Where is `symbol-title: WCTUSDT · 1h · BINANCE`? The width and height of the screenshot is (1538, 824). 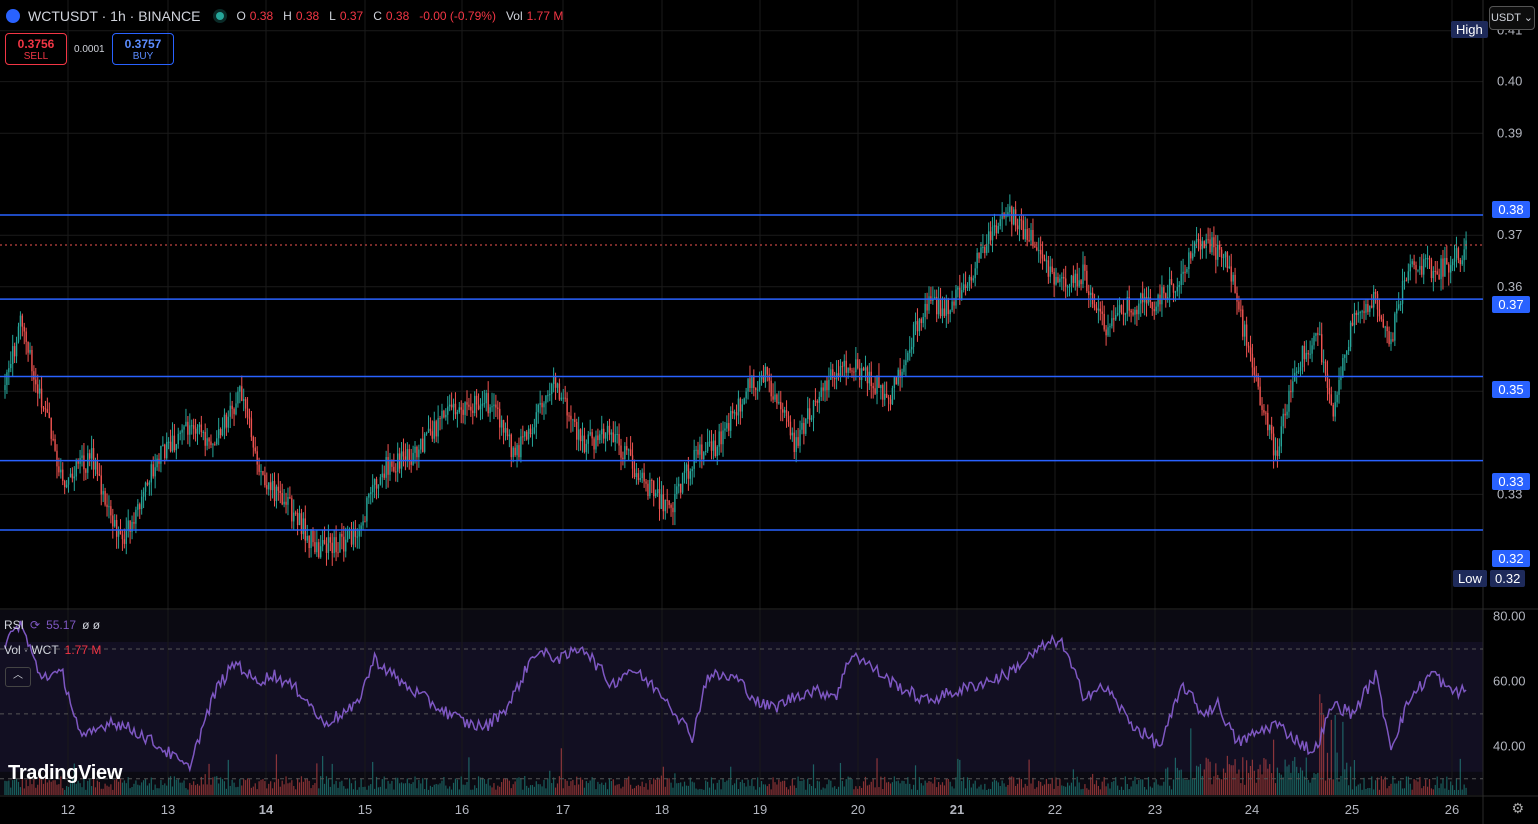
symbol-title: WCTUSDT · 1h · BINANCE is located at coordinates (114, 16).